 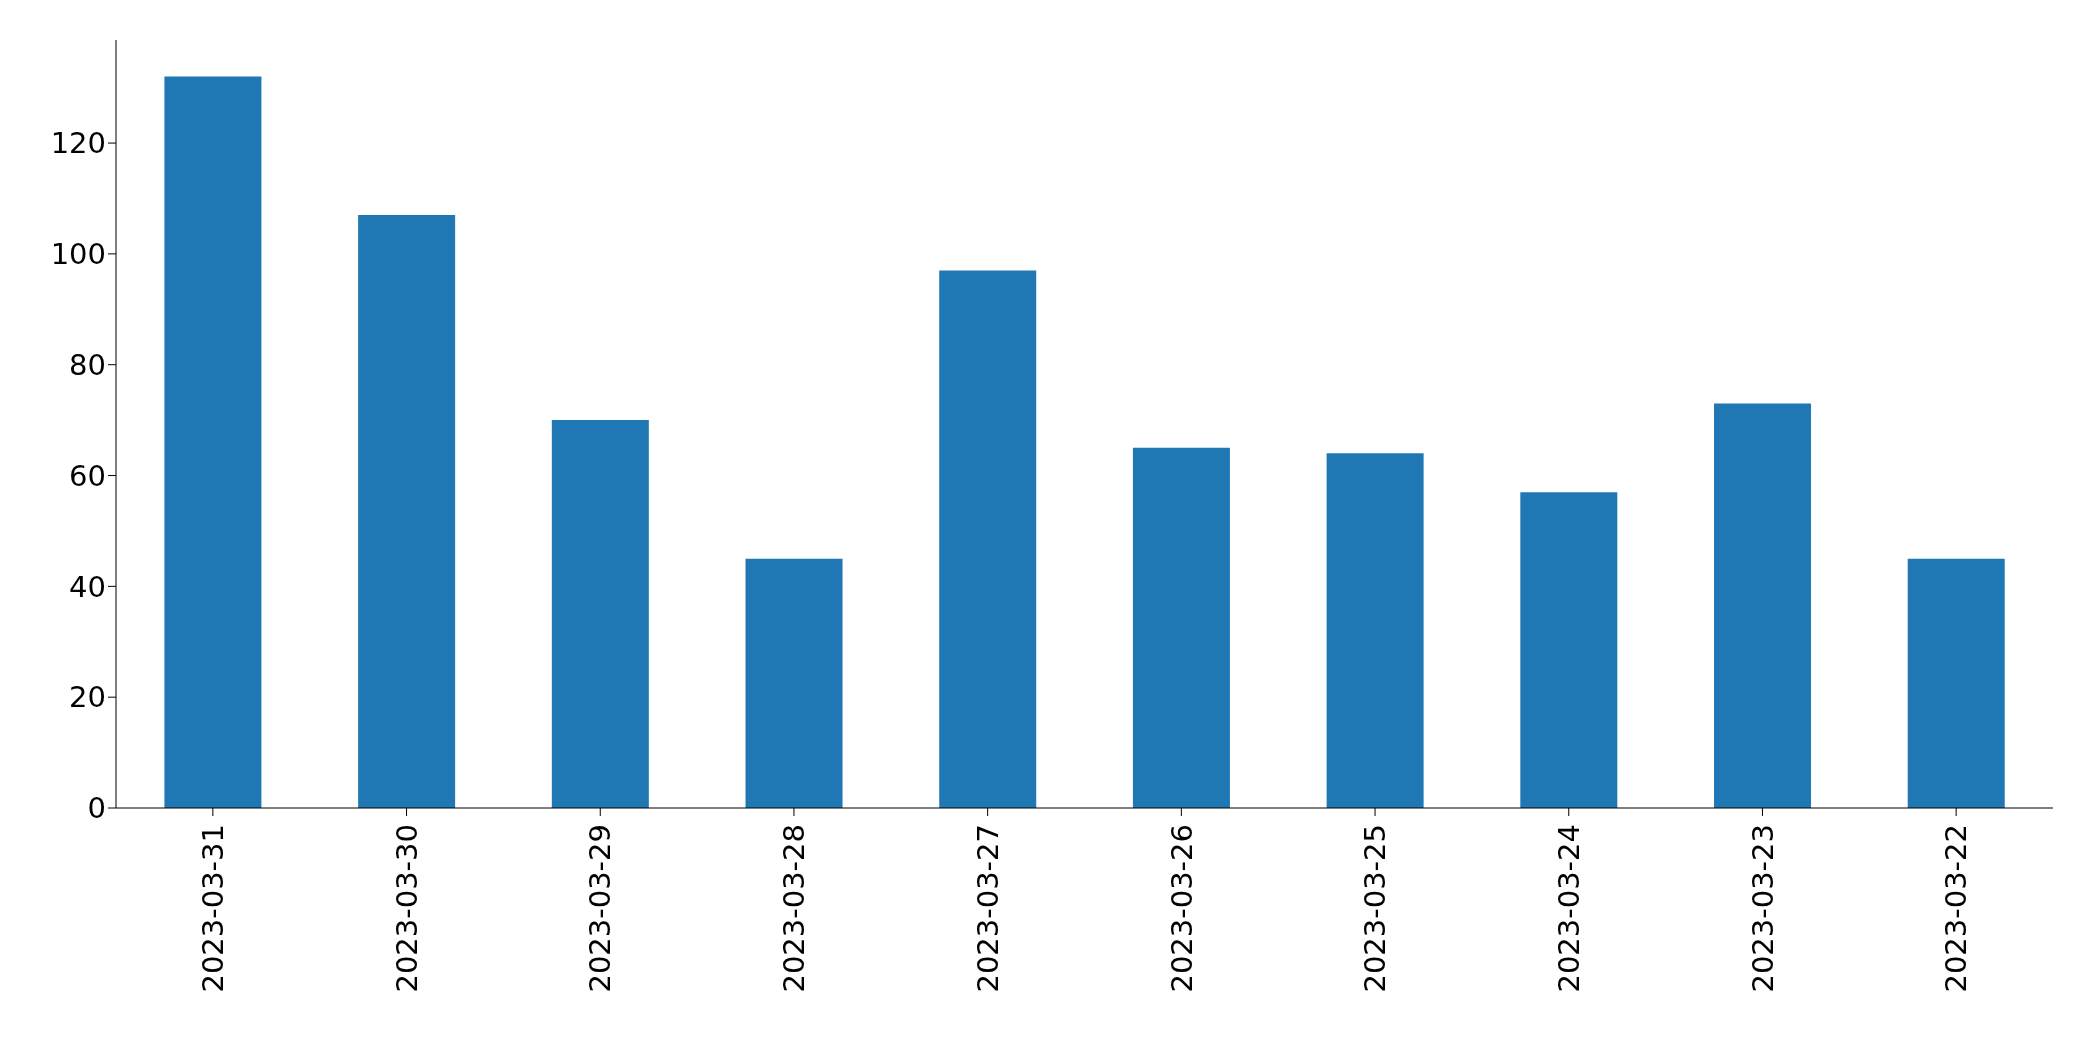 I want to click on x-tick-label: 2023-03-25, so click(x=1375, y=908).